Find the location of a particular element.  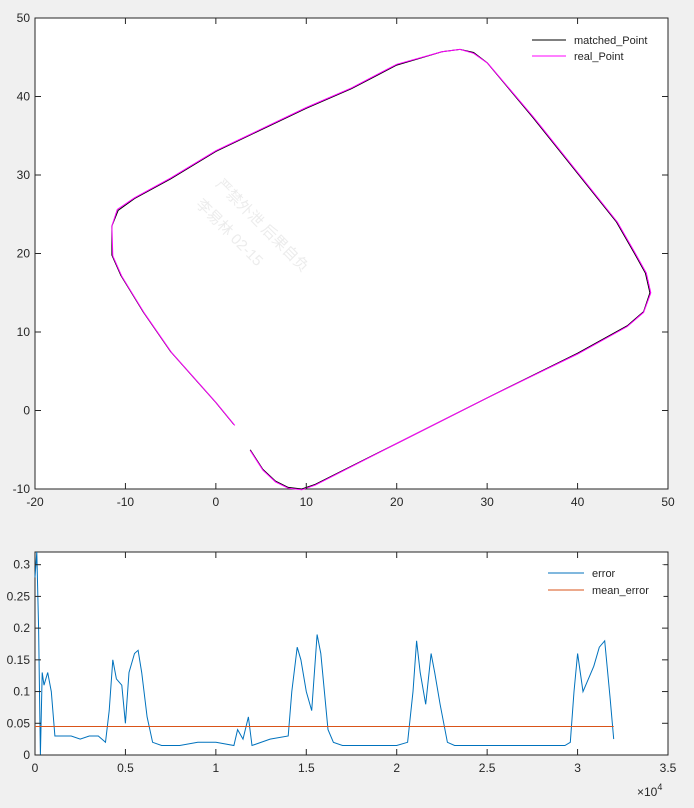

error-y-tick-label: 0.15 is located at coordinates (19, 660).